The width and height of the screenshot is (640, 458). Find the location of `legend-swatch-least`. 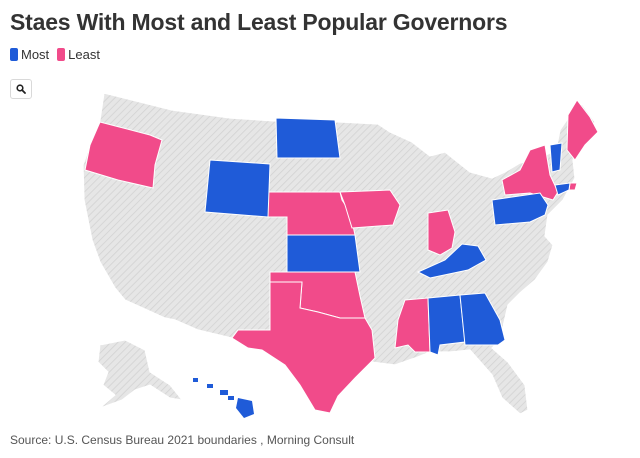

legend-swatch-least is located at coordinates (61, 54).